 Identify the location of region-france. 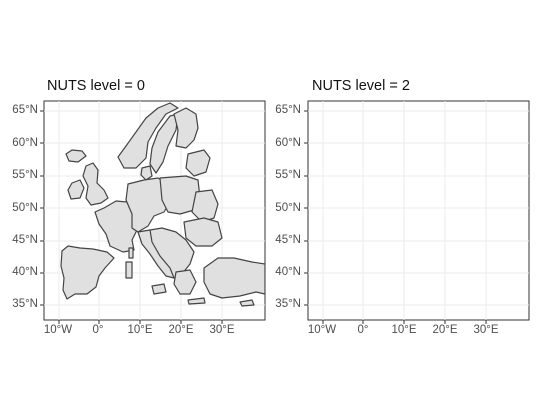
(116, 226).